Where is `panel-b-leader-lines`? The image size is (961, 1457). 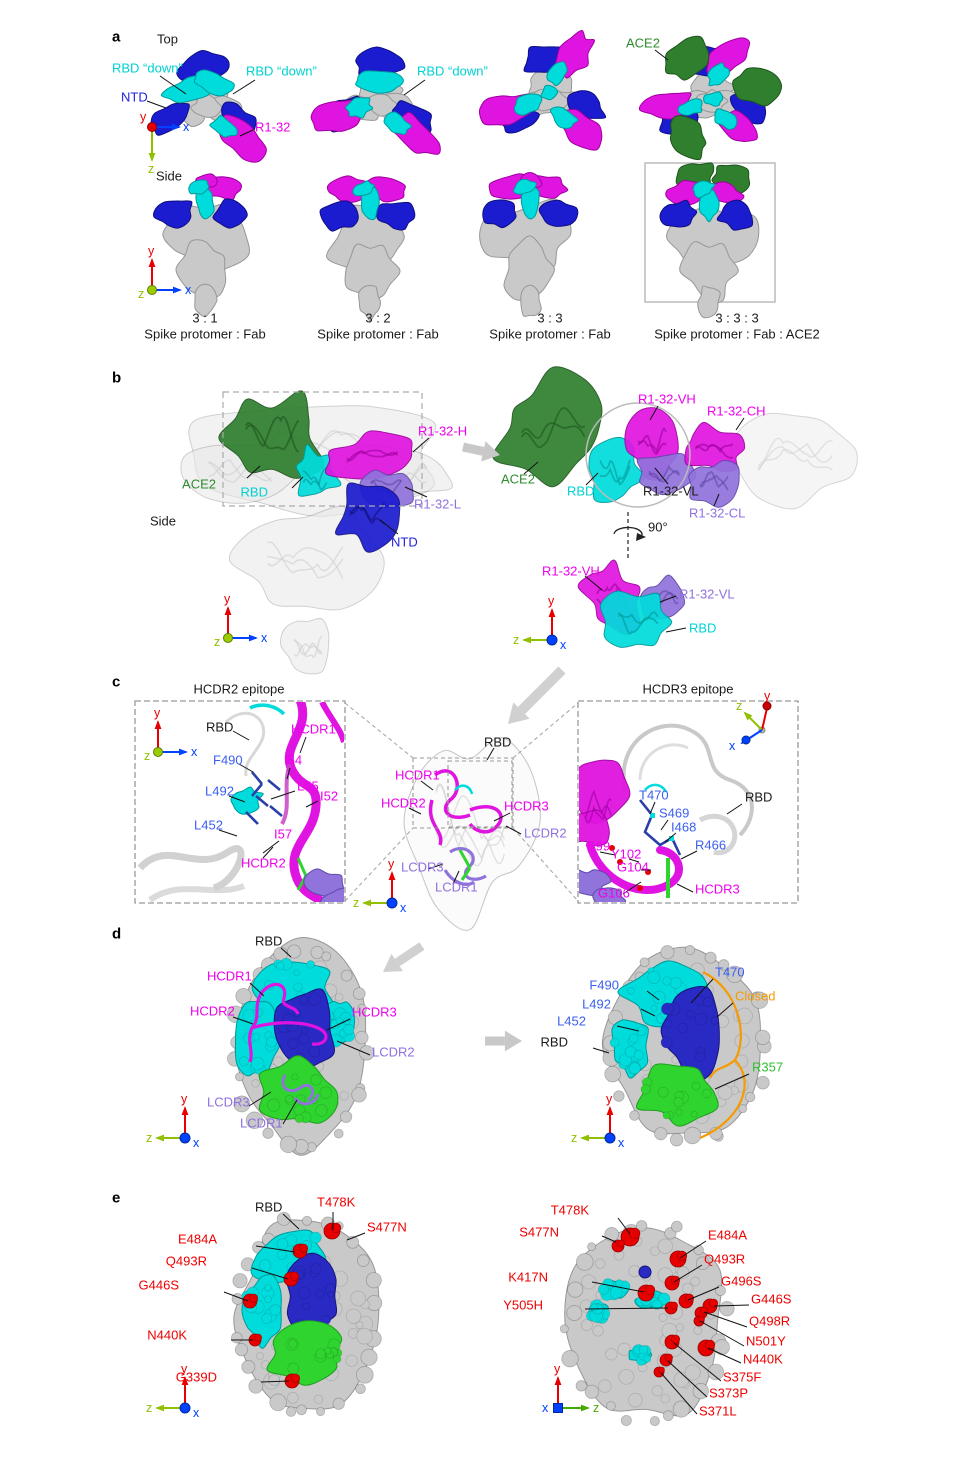
panel-b-leader-lines is located at coordinates (495, 519).